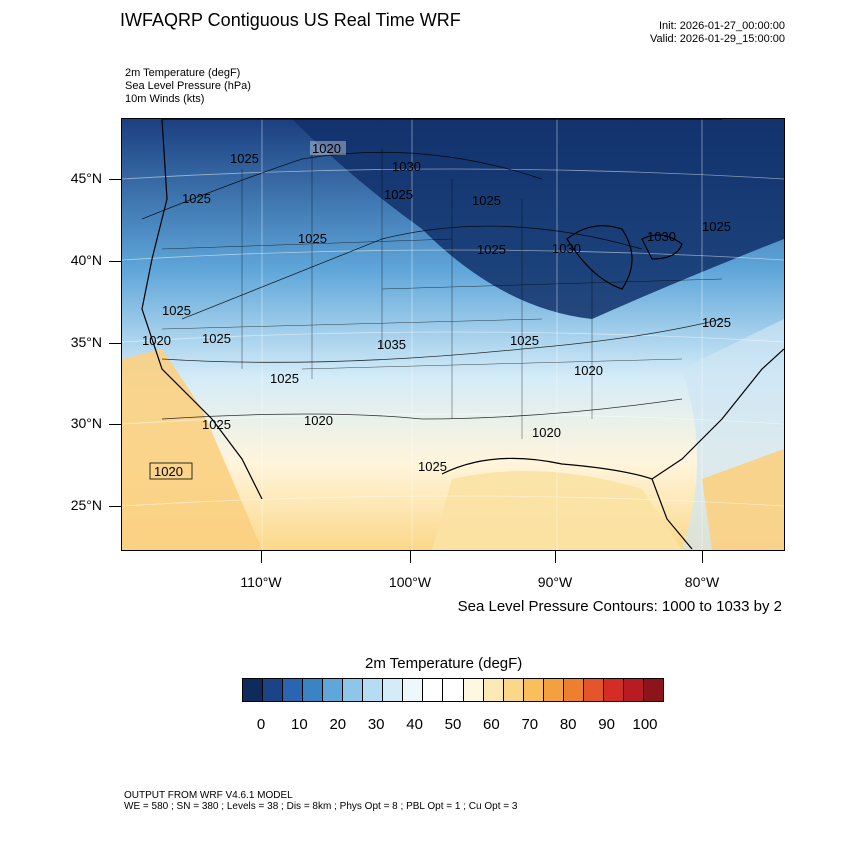  What do you see at coordinates (645, 724) in the screenshot?
I see `colorbar-label: 100` at bounding box center [645, 724].